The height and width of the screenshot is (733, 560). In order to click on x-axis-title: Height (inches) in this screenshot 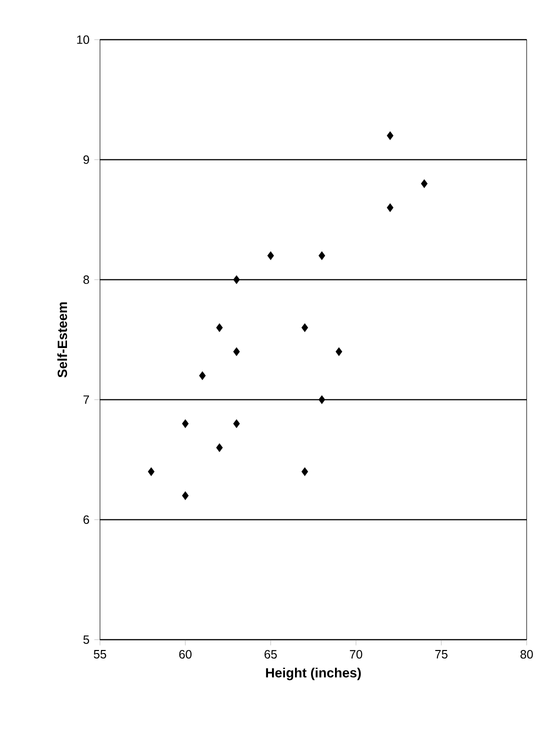, I will do `click(313, 674)`.